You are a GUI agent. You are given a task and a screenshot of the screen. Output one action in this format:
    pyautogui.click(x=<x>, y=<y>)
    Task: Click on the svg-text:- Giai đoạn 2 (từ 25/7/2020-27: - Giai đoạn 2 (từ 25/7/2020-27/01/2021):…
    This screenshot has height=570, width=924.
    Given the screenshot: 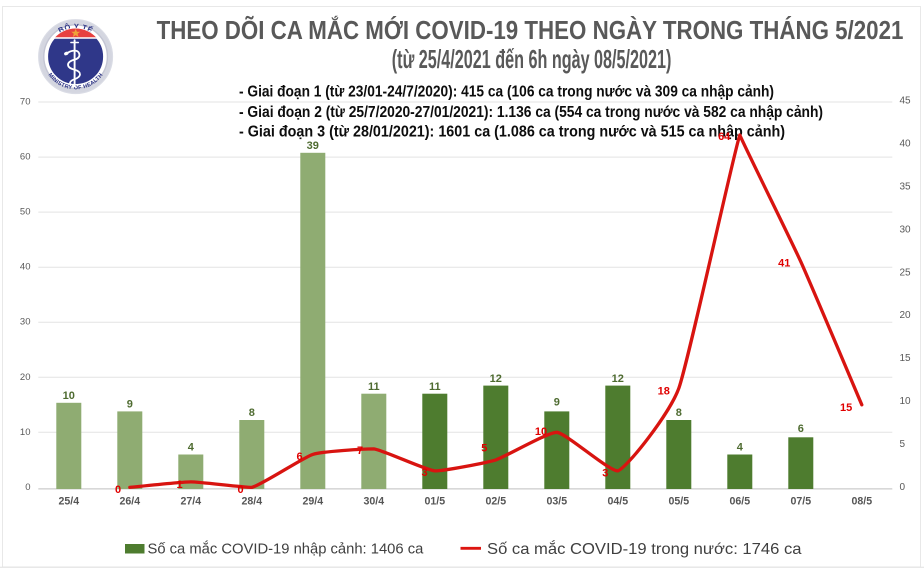 What is the action you would take?
    pyautogui.click(x=531, y=112)
    